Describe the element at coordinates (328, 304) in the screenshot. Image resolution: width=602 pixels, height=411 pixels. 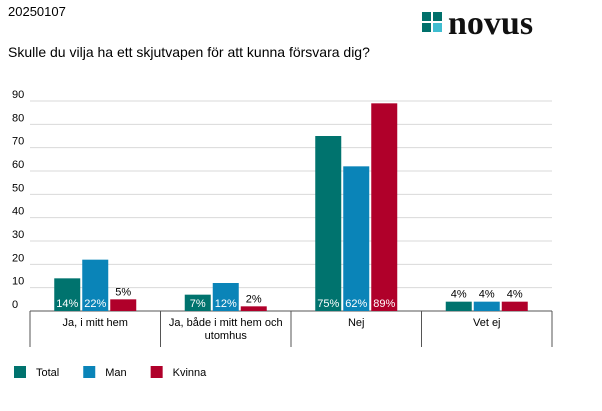
I see `data-label: 75%` at that location.